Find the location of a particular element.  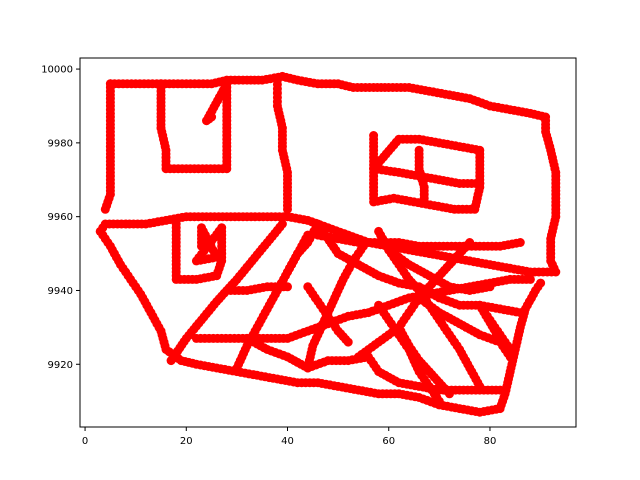

y-tick-label: 9920 is located at coordinates (60, 365).